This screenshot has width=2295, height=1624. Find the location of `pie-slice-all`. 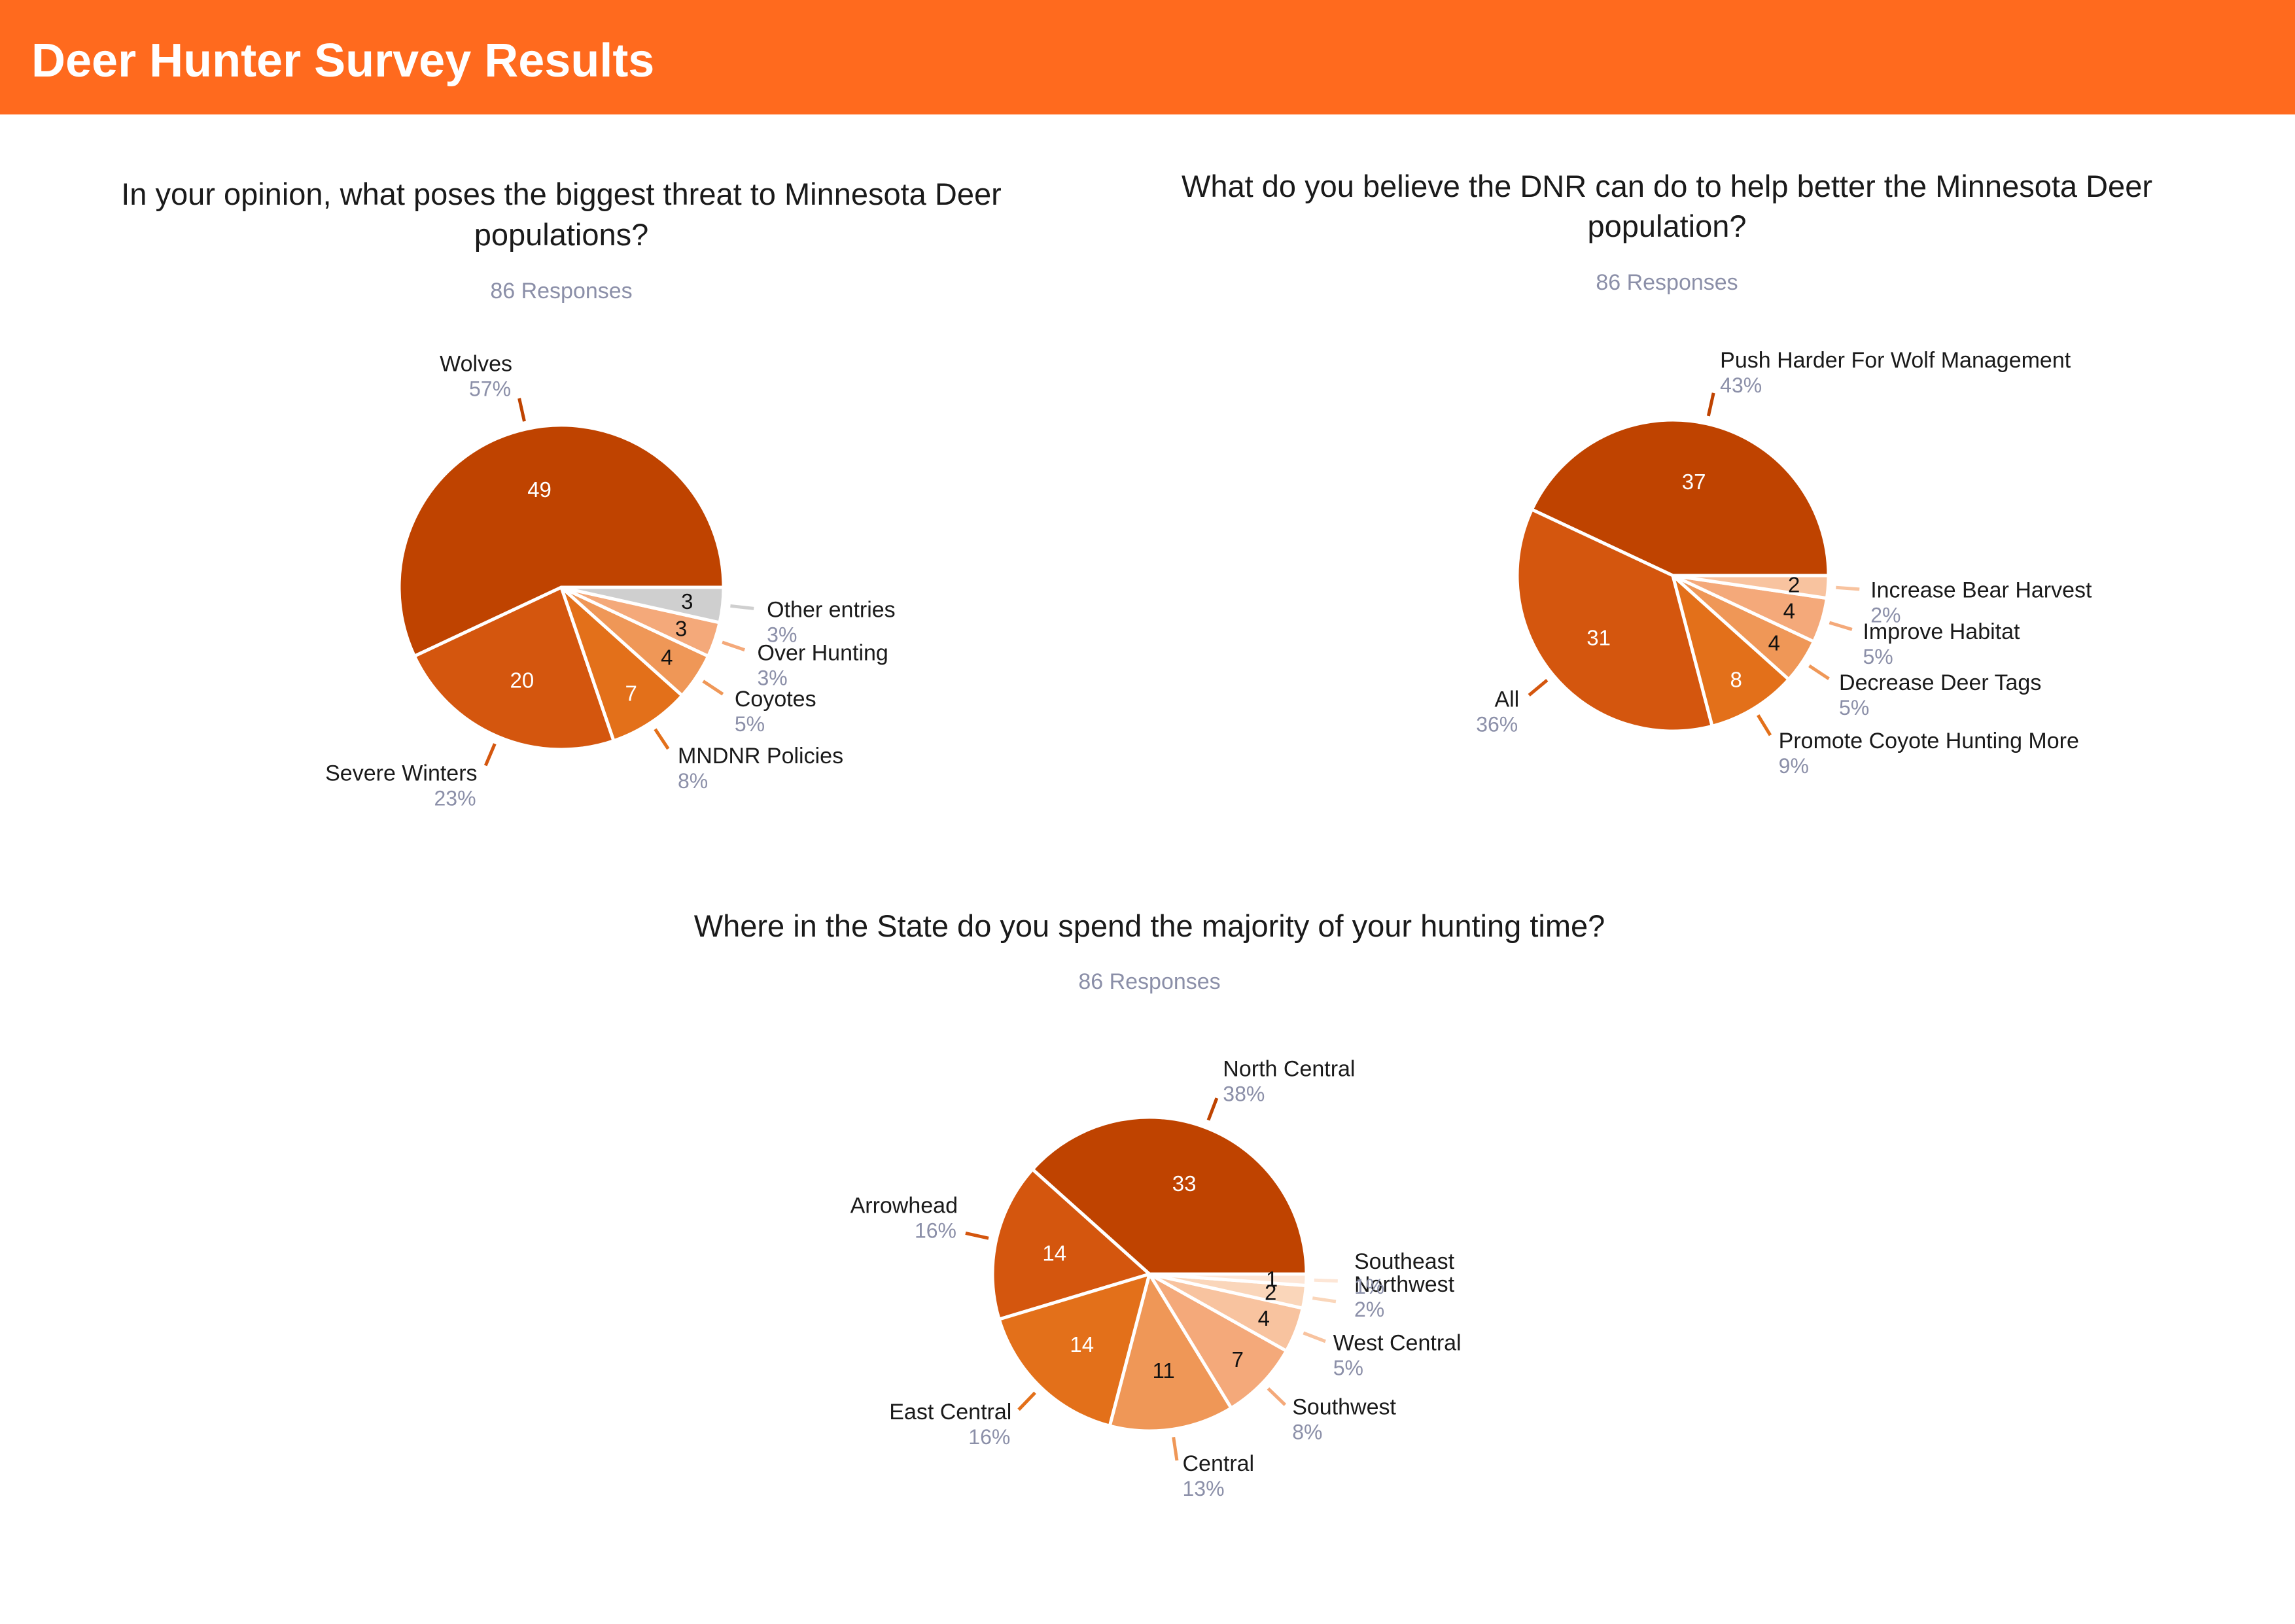

pie-slice-all is located at coordinates (1614, 620).